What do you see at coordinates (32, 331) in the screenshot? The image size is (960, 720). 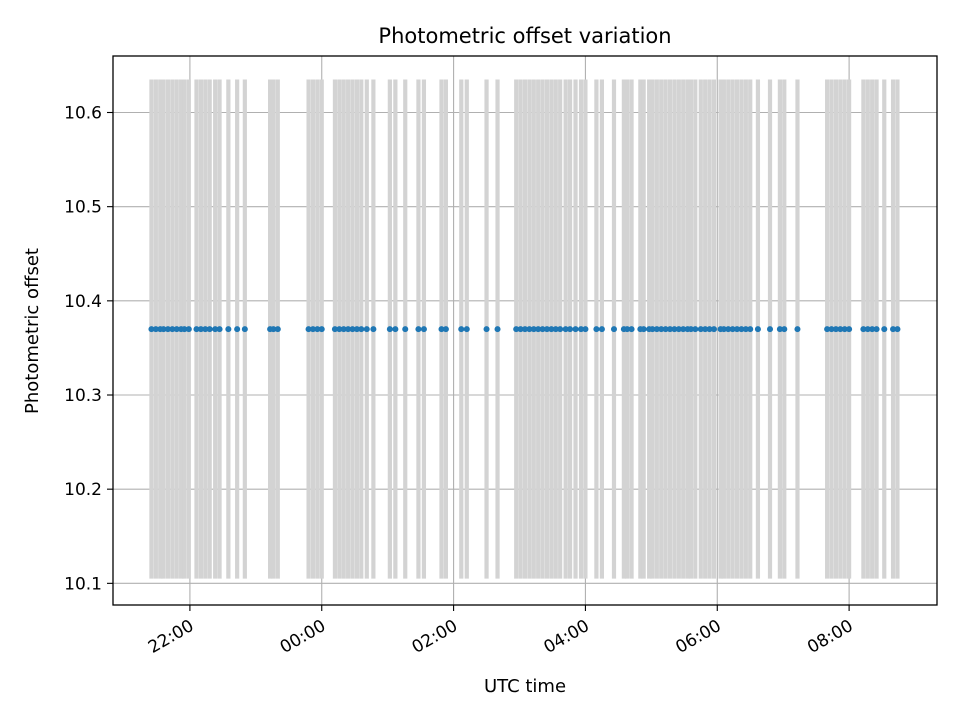 I see `y-axis-title: Photometric offset` at bounding box center [32, 331].